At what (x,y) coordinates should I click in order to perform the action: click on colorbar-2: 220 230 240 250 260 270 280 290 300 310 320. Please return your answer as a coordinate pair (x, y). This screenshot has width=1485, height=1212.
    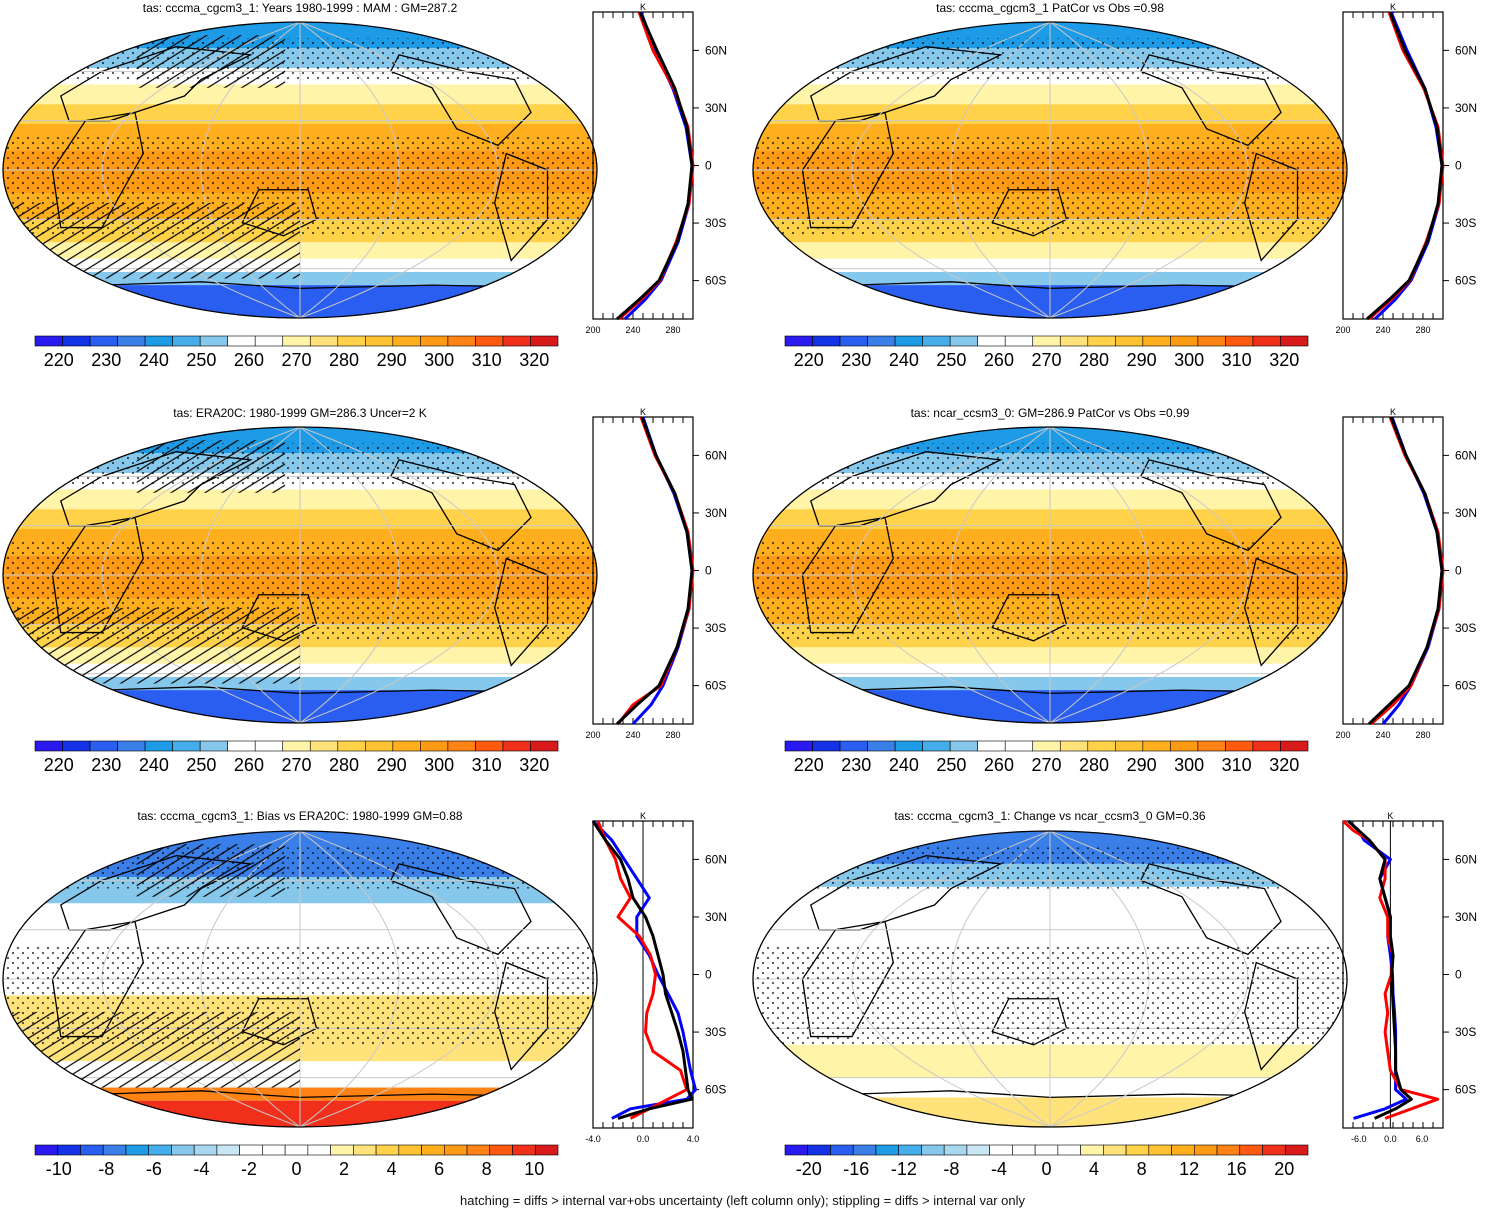
    Looking at the image, I should click on (1046, 352).